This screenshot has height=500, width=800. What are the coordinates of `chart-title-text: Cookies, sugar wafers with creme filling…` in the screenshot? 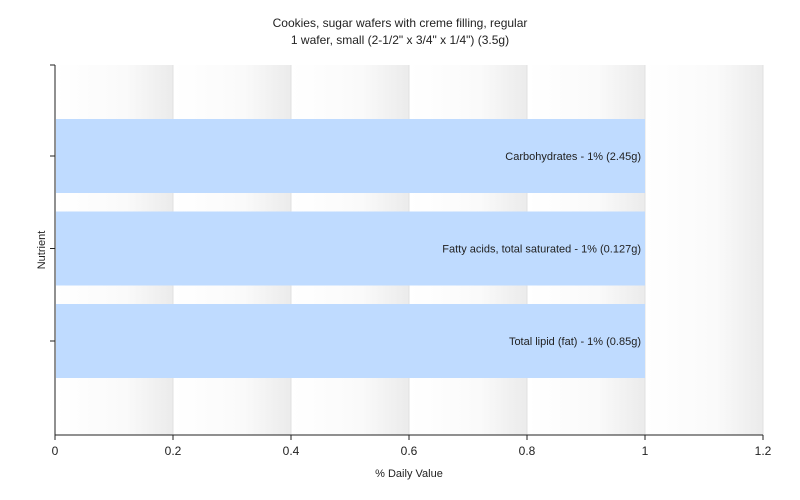 It's located at (400, 23).